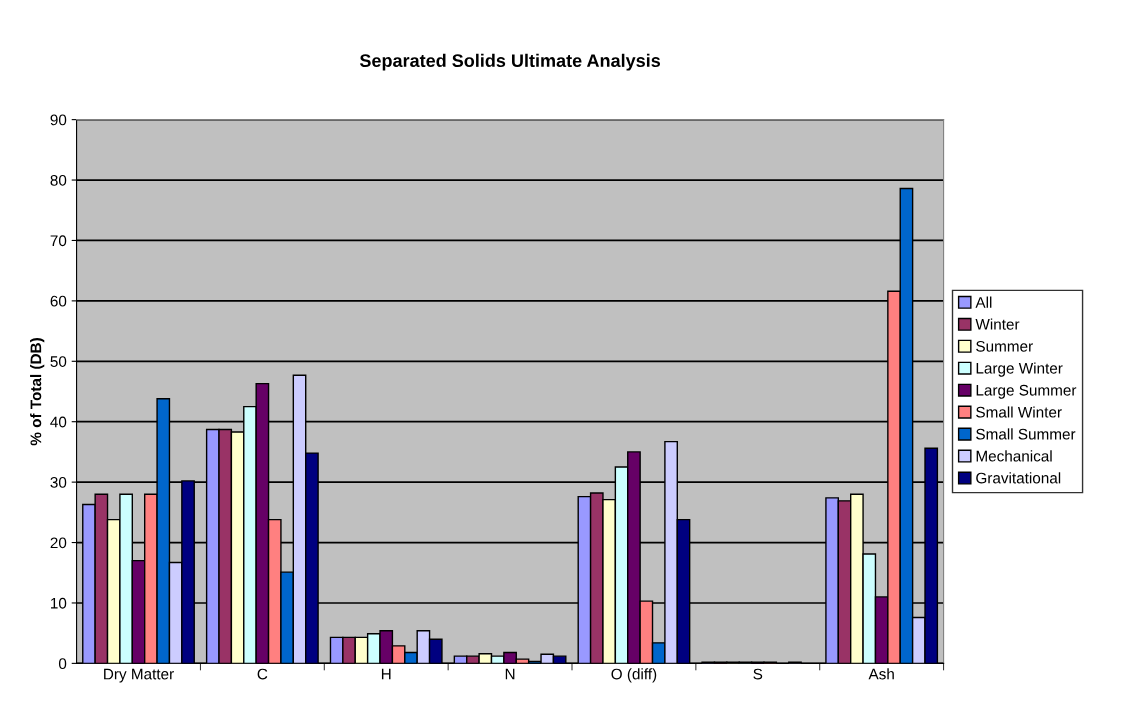  Describe the element at coordinates (386, 674) in the screenshot. I see `x-tick-label: H` at that location.